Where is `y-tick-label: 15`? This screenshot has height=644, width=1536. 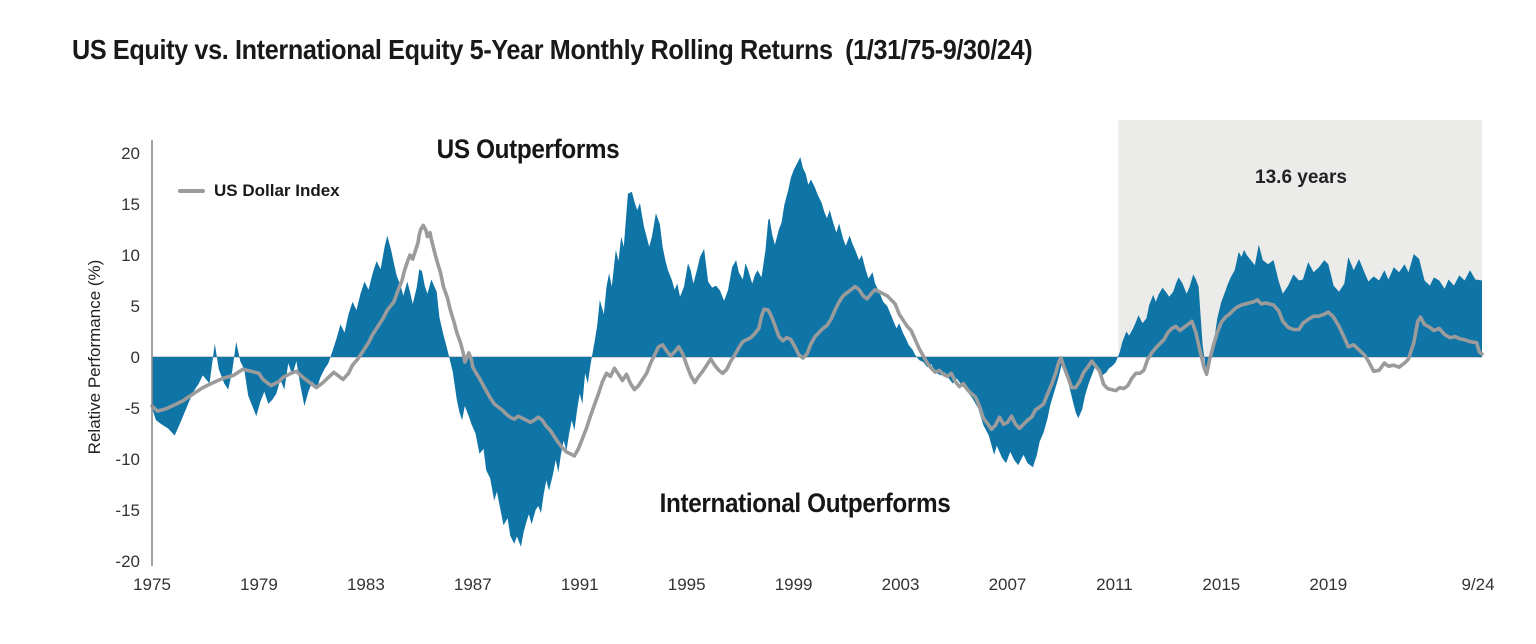
y-tick-label: 15 is located at coordinates (130, 204).